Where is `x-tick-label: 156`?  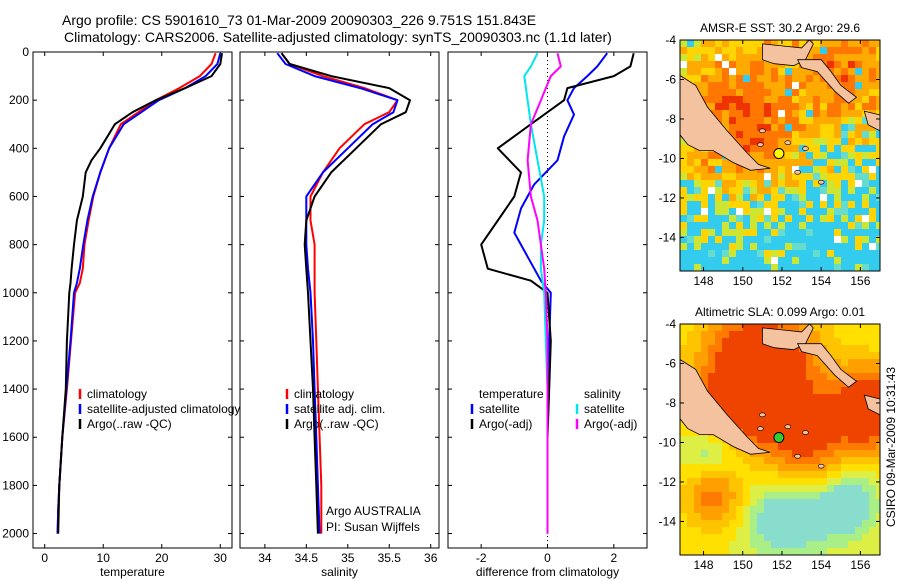 x-tick-label: 156 is located at coordinates (860, 281).